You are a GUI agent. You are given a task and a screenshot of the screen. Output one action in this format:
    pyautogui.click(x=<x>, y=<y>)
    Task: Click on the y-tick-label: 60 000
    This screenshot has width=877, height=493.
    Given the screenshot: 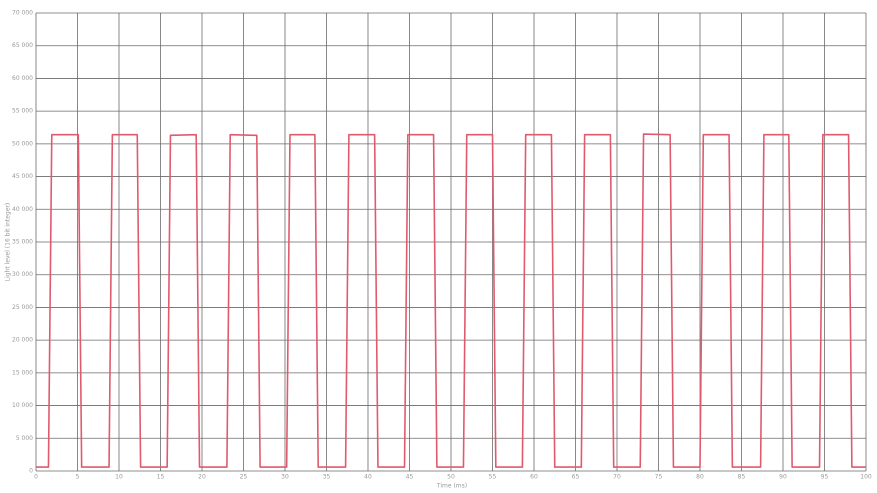 What is the action you would take?
    pyautogui.click(x=22, y=78)
    